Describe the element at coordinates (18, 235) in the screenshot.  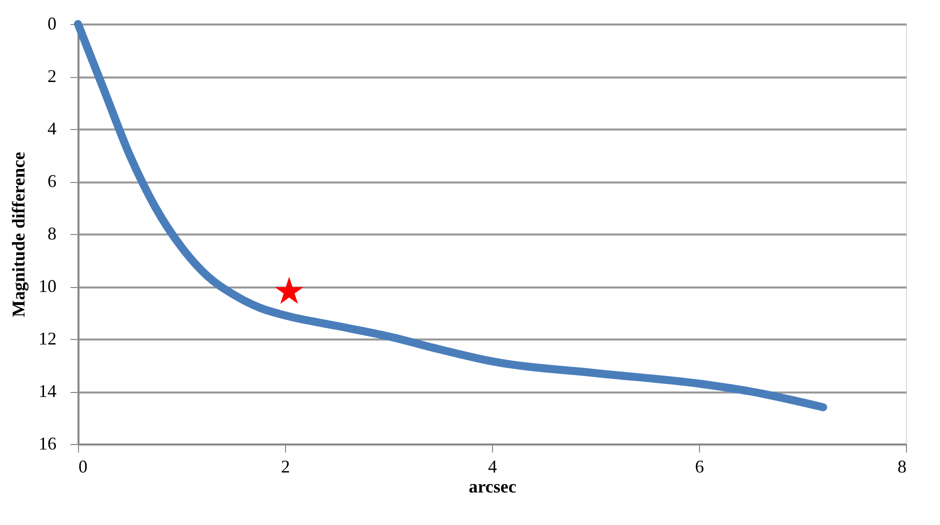
I see `y-axis-title: Magnitude difference` at that location.